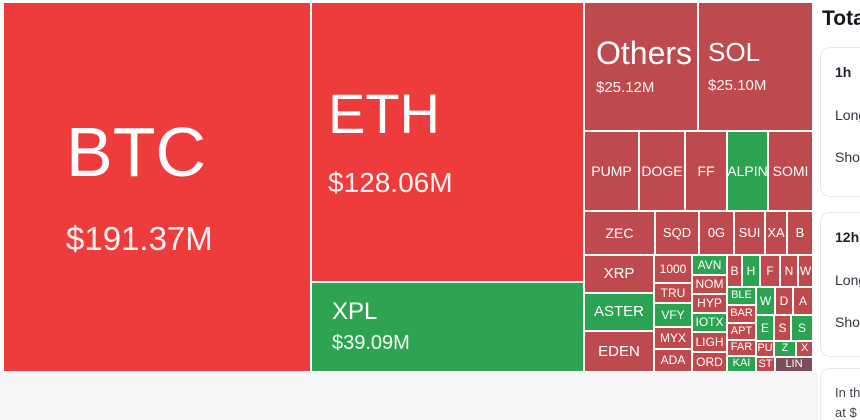 Image resolution: width=860 pixels, height=420 pixels. I want to click on treemap-tile-xpl: XPL $39.09M, so click(447, 327).